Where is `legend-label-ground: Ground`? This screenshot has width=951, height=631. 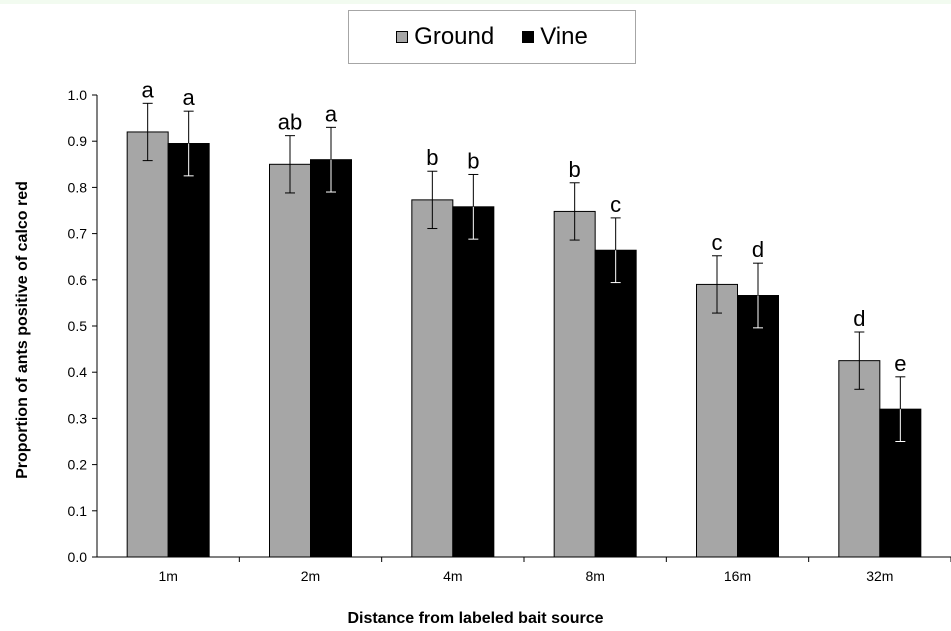 legend-label-ground: Ground is located at coordinates (454, 36).